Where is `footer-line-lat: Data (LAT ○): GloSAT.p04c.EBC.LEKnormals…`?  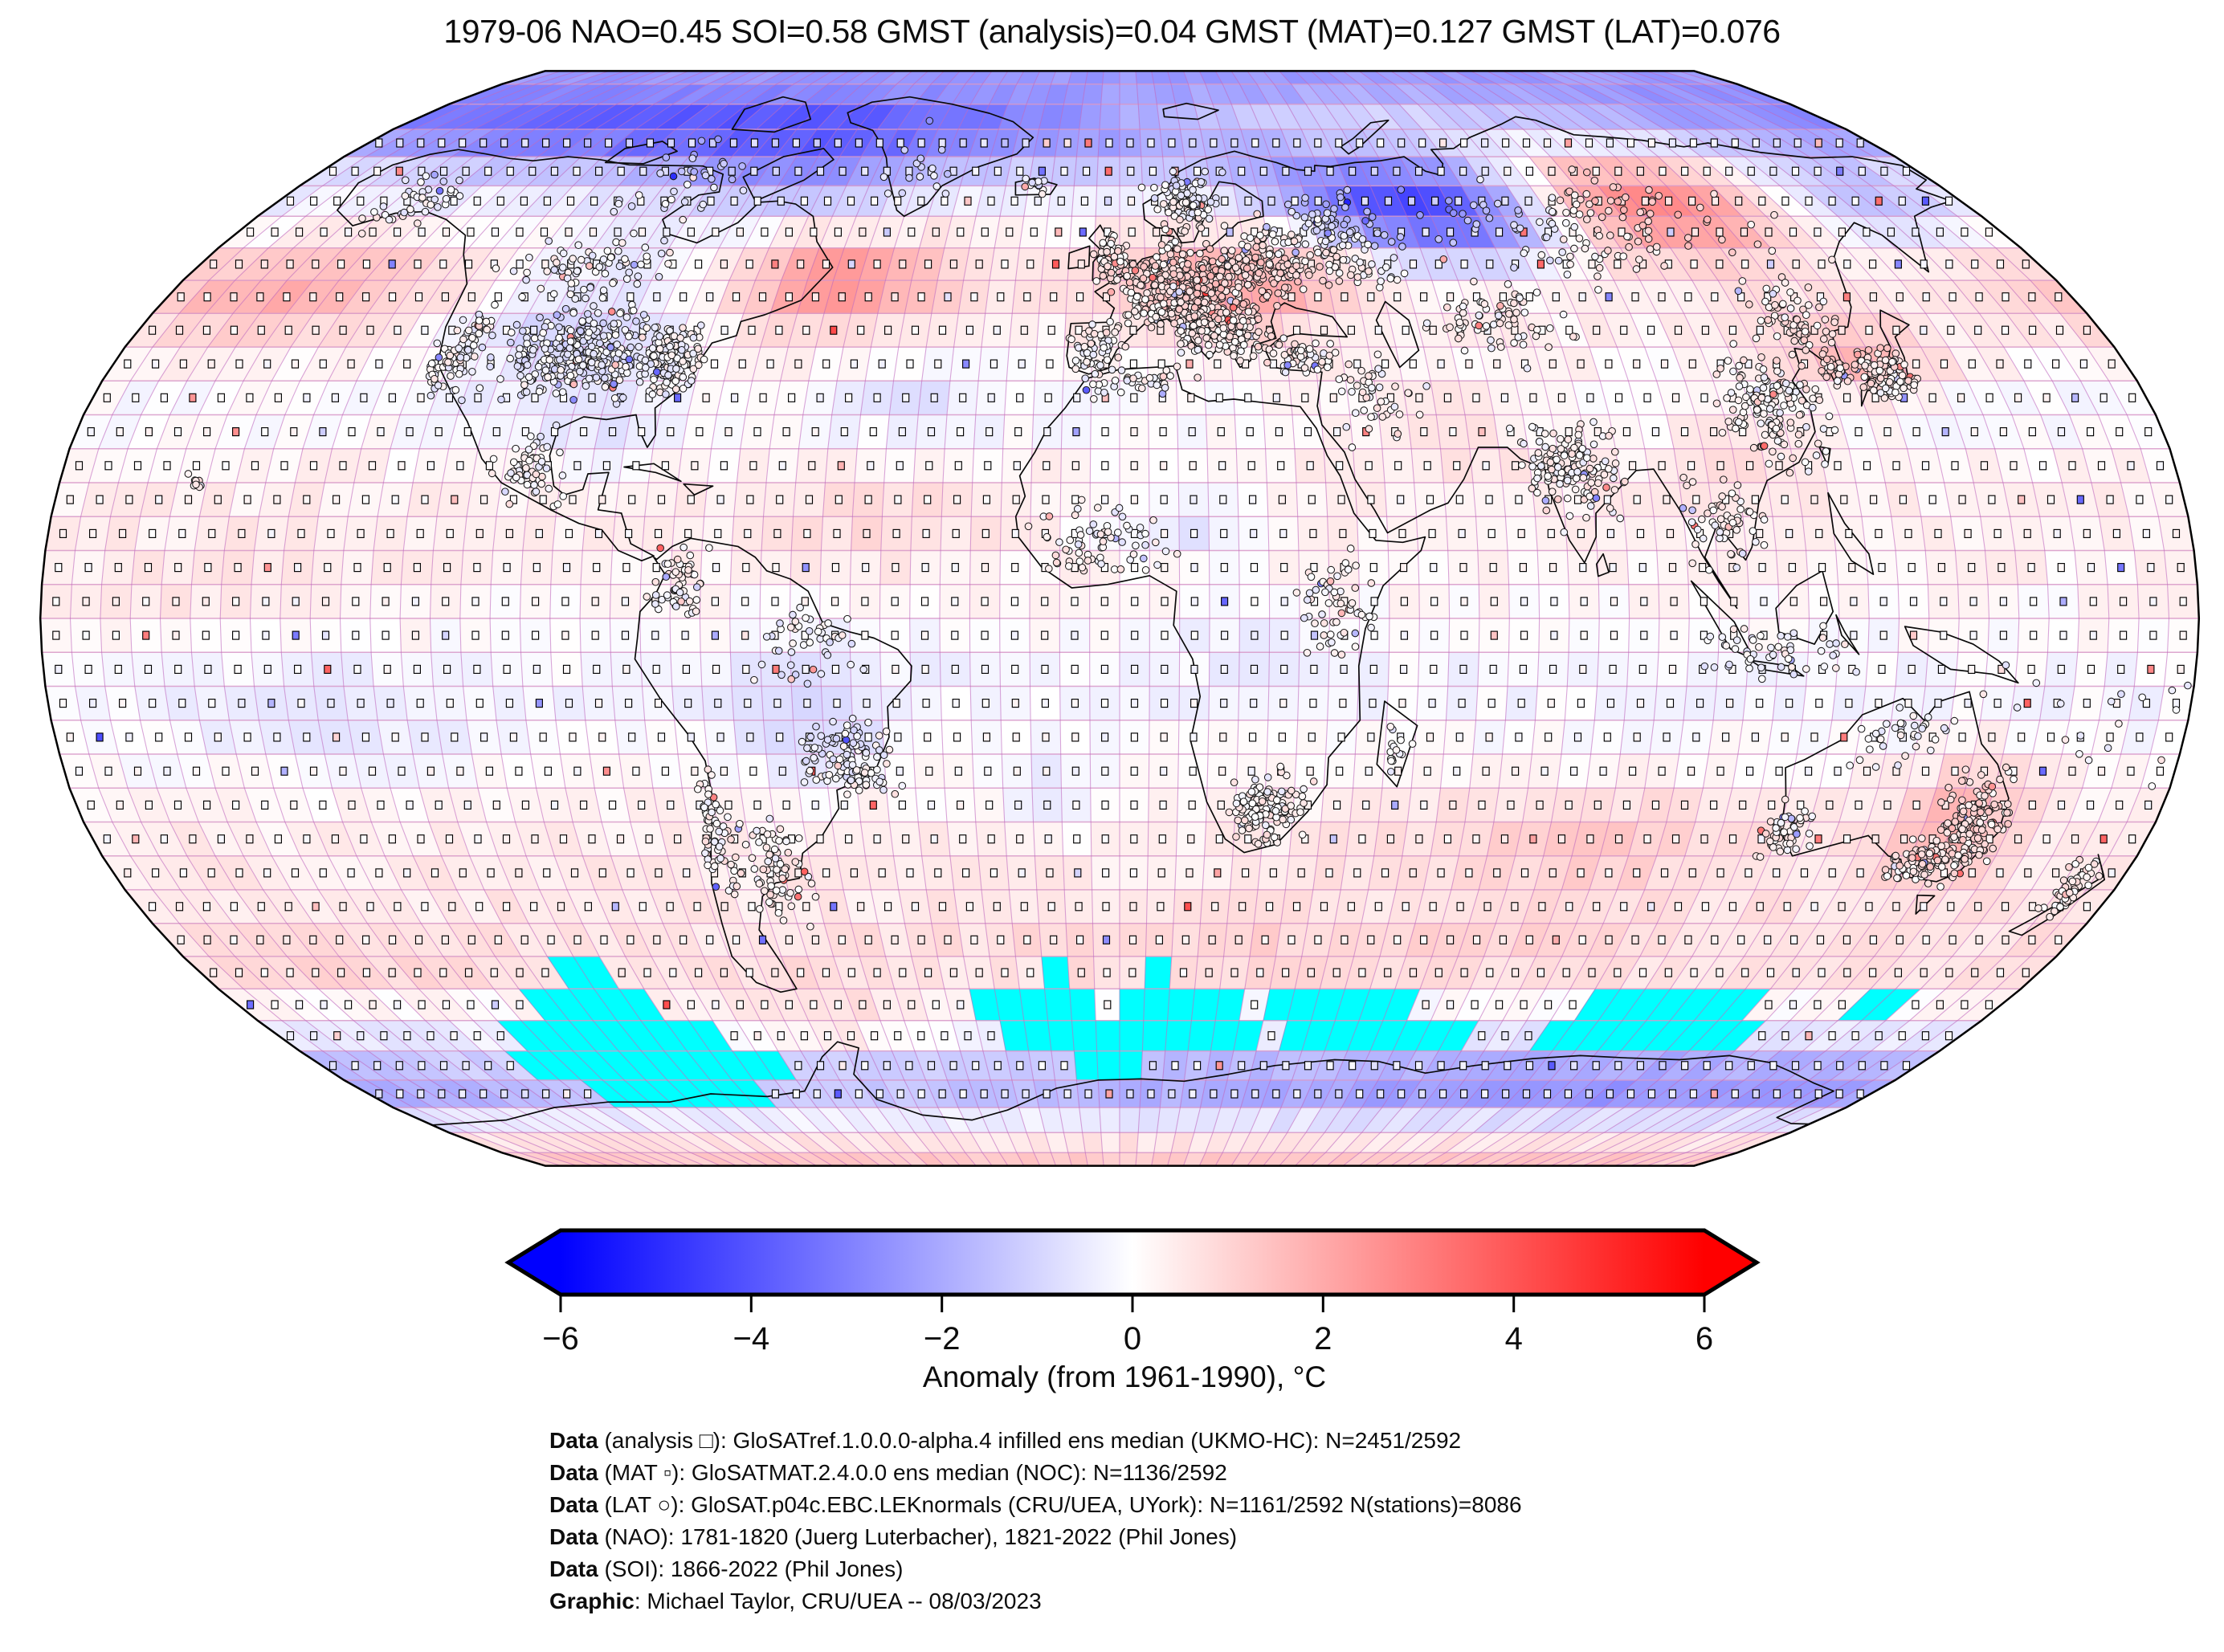 footer-line-lat: Data (LAT ○): GloSAT.p04c.EBC.LEKnormals… is located at coordinates (1035, 1504).